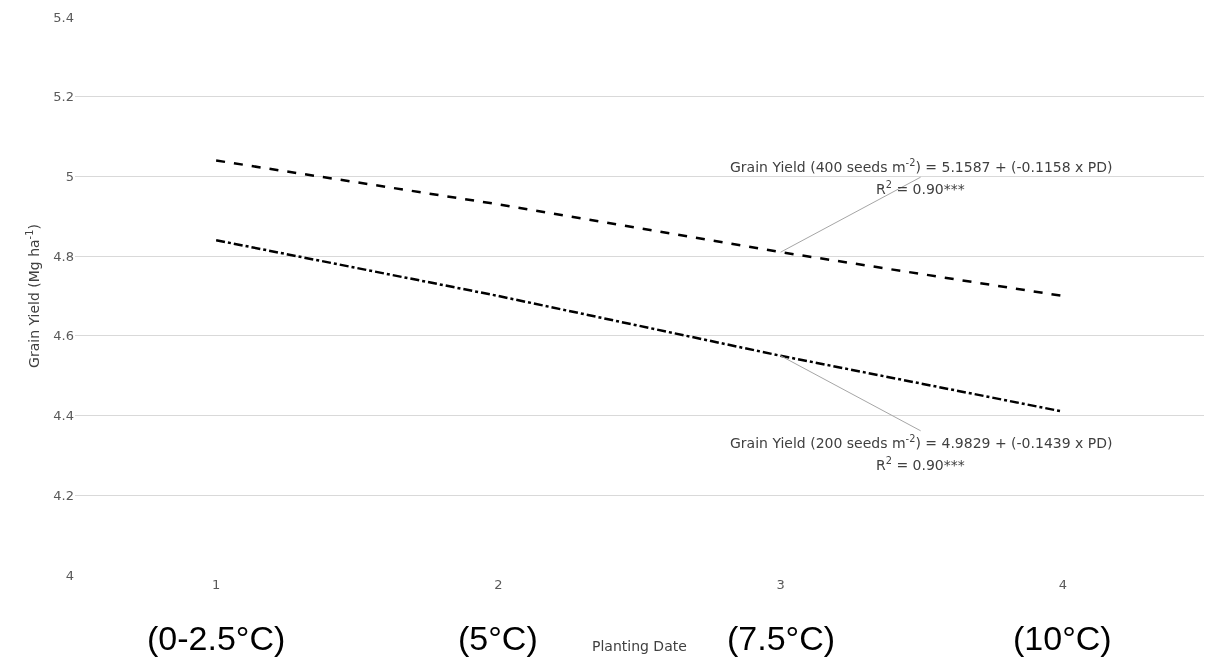 The width and height of the screenshot is (1219, 670). I want to click on x-tick-label: 1, so click(216, 584).